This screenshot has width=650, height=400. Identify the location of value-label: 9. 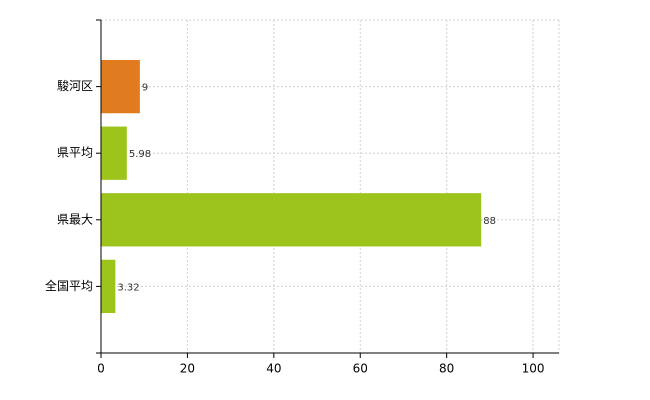
(145, 88).